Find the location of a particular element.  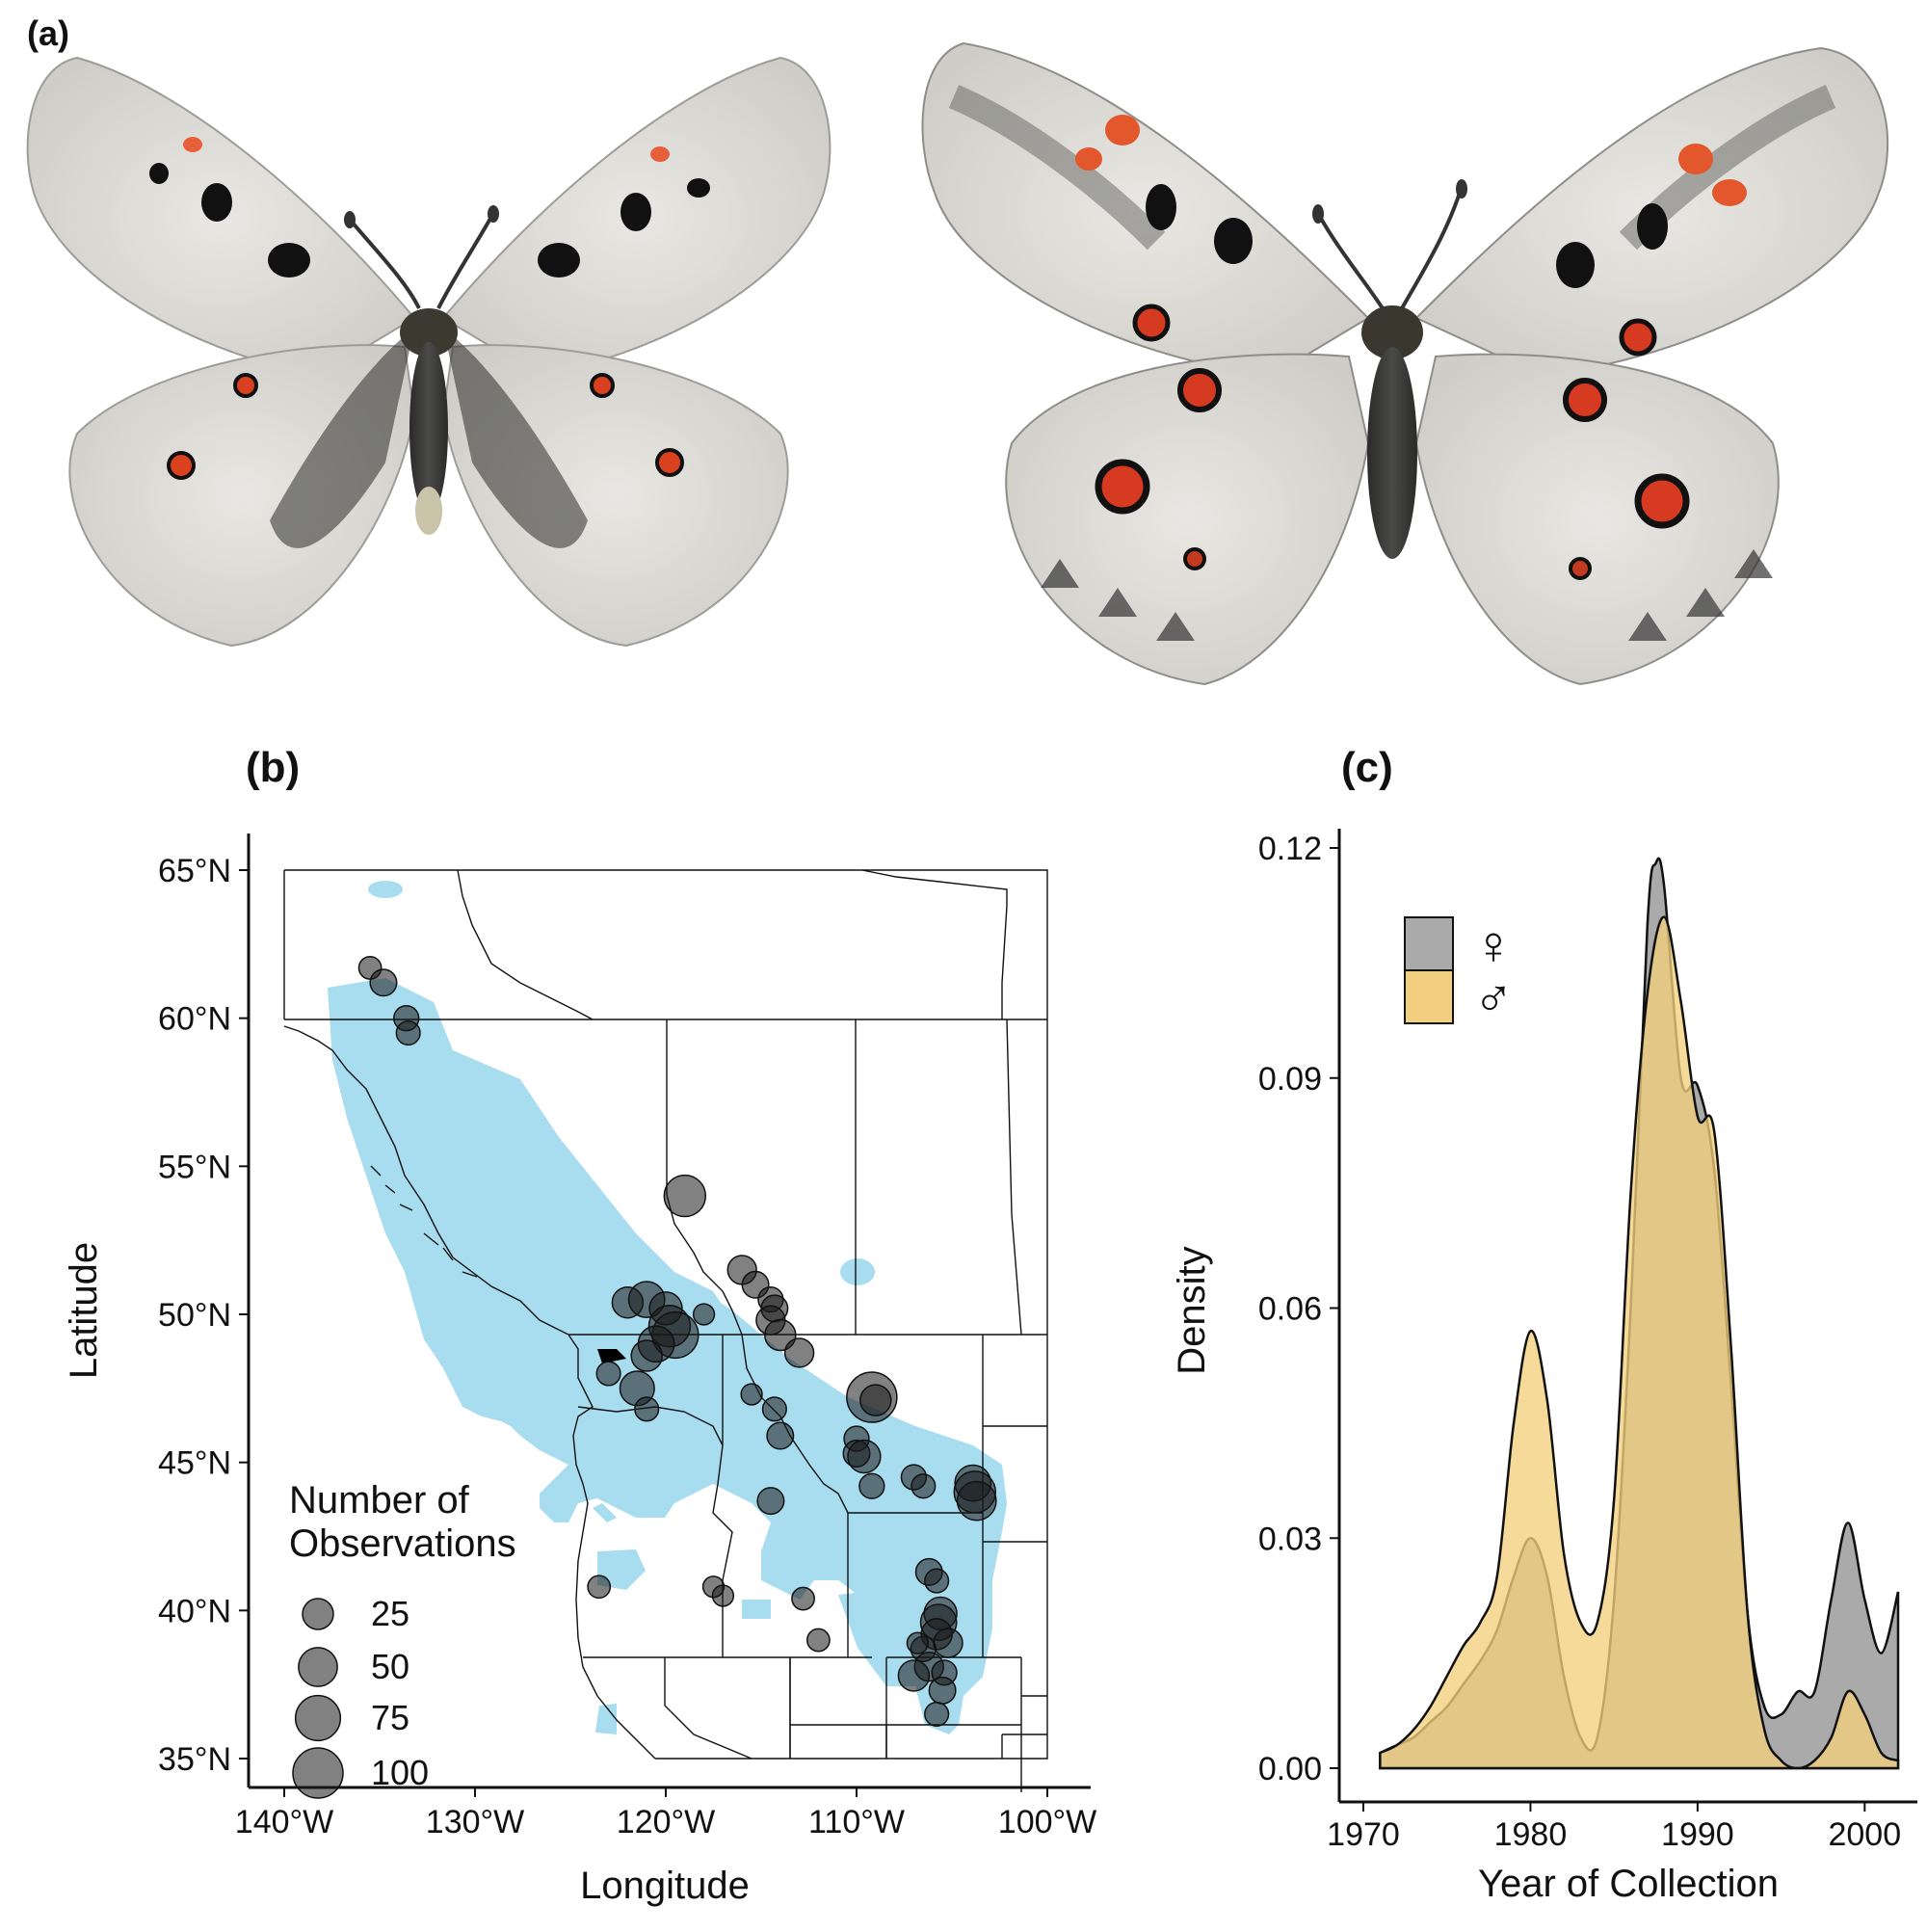

density-x-tick-label: 2000 is located at coordinates (1864, 1834).